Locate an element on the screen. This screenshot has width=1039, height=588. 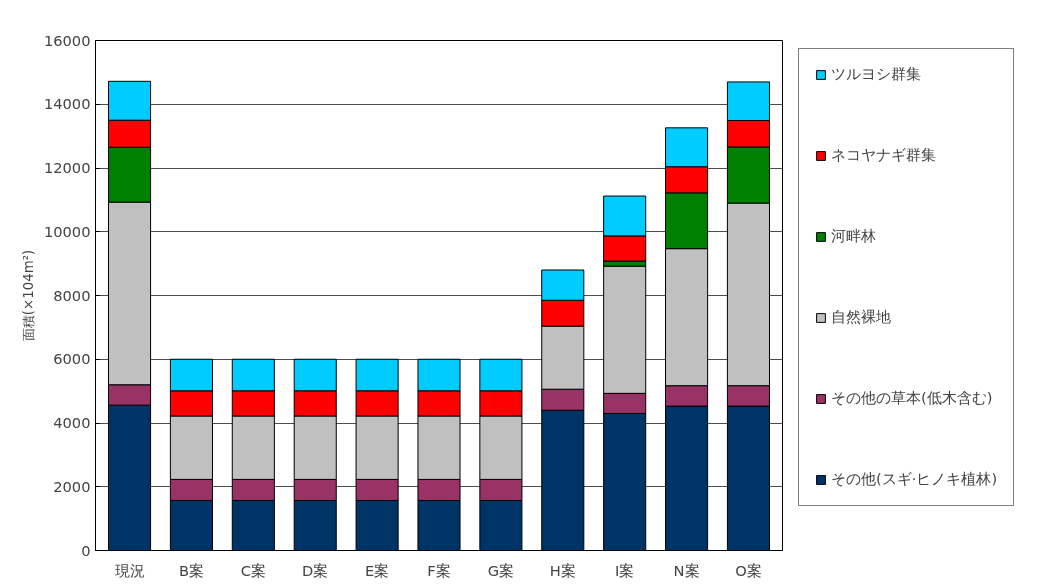
legend-label: ネコヤナギ群集 is located at coordinates (883, 155).